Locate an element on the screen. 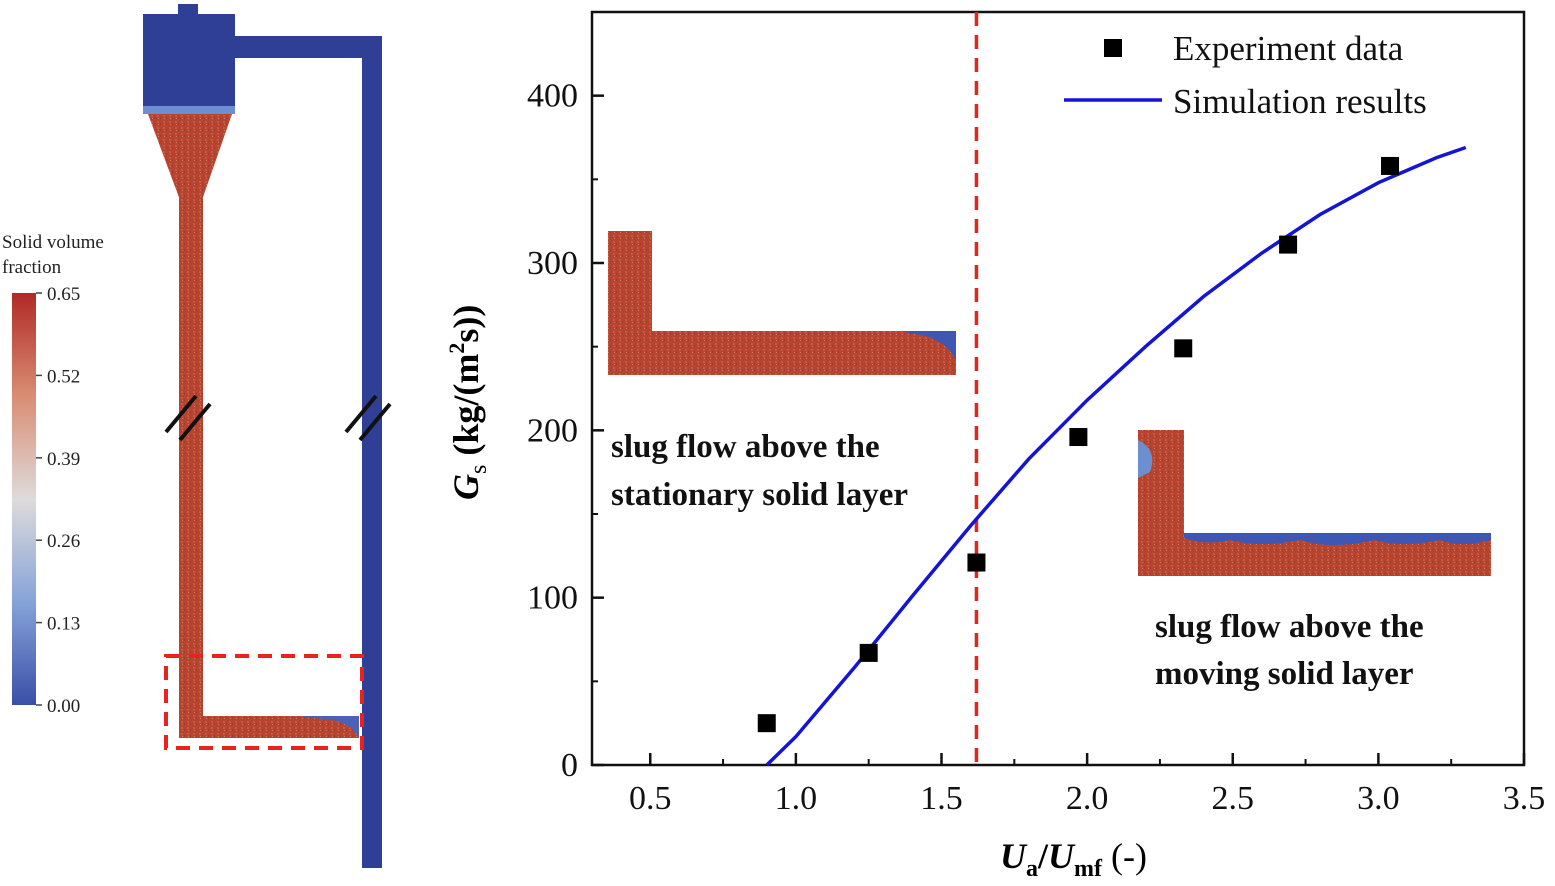  horizontal-leg is located at coordinates (269, 727).